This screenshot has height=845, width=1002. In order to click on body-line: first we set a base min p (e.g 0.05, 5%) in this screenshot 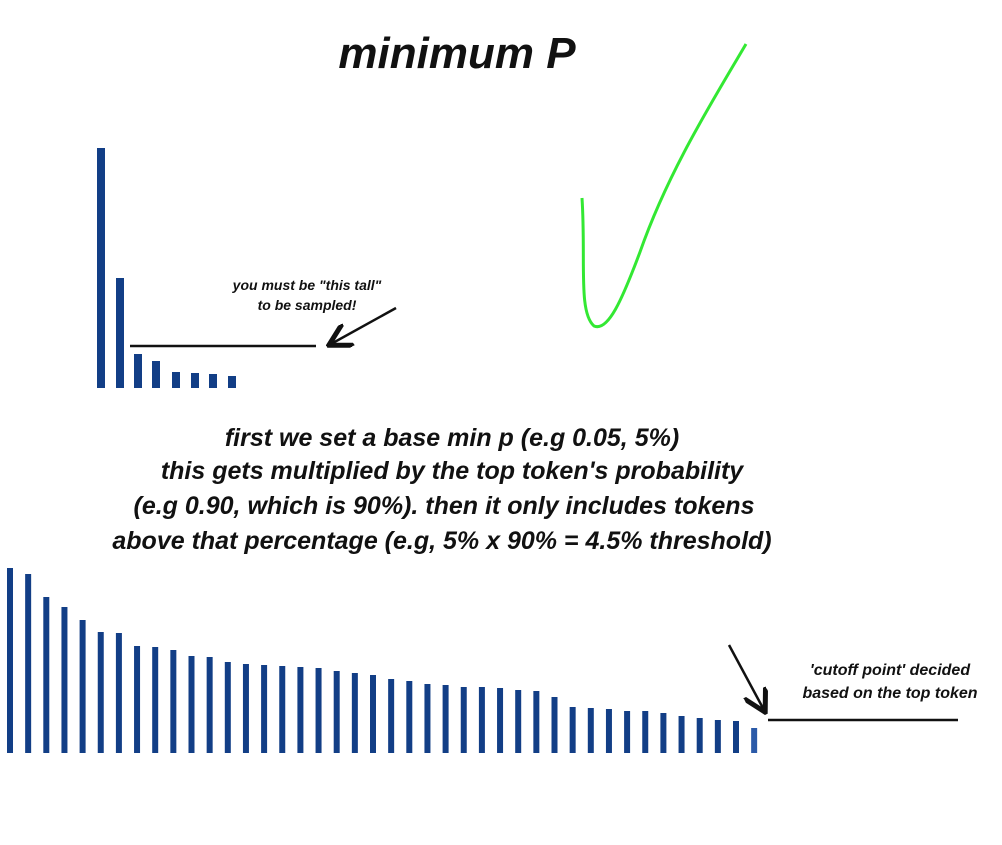, I will do `click(452, 438)`.